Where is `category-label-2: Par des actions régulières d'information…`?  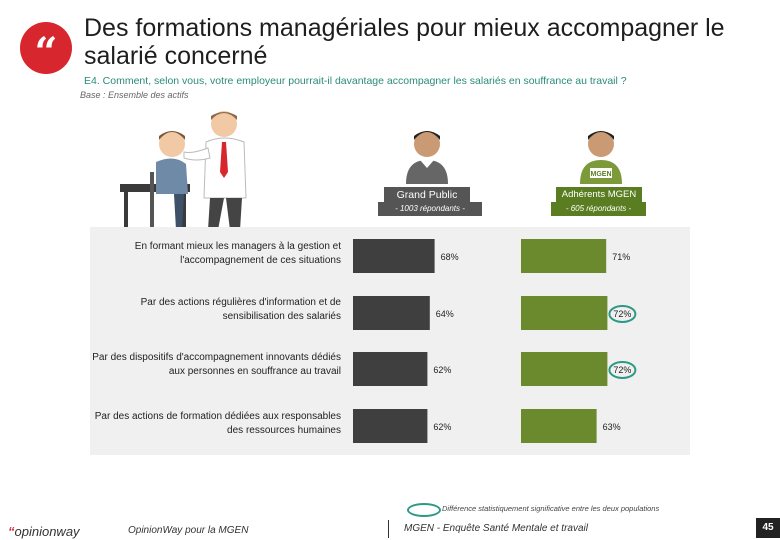 category-label-2: Par des actions régulières d'information… is located at coordinates (240, 309).